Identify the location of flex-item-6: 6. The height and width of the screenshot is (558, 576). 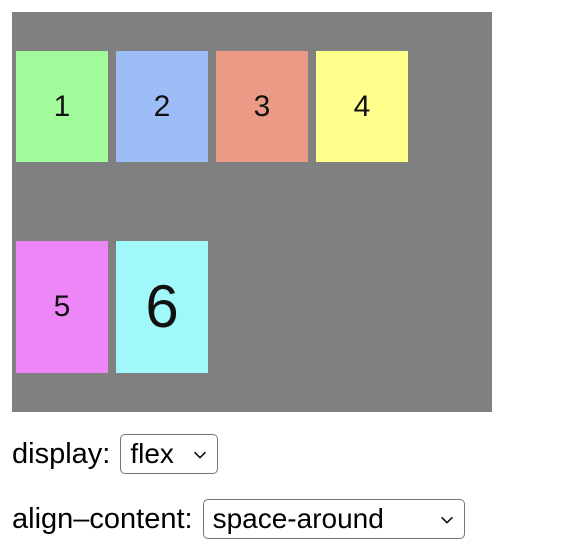
(162, 307).